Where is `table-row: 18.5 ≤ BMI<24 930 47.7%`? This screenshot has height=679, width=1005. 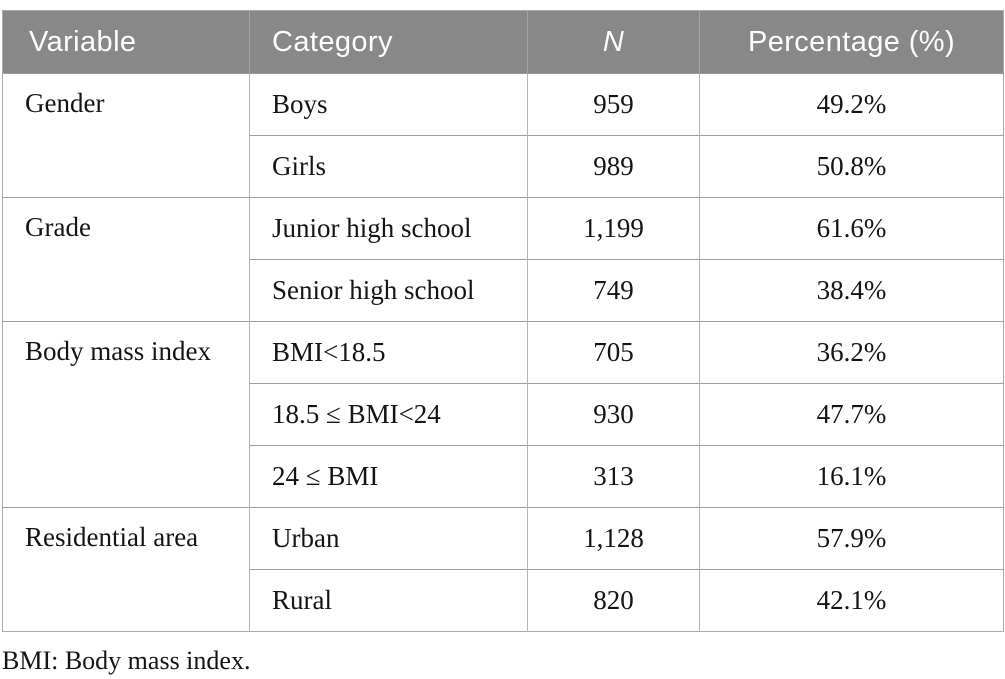 table-row: 18.5 ≤ BMI<24 930 47.7% is located at coordinates (503, 414).